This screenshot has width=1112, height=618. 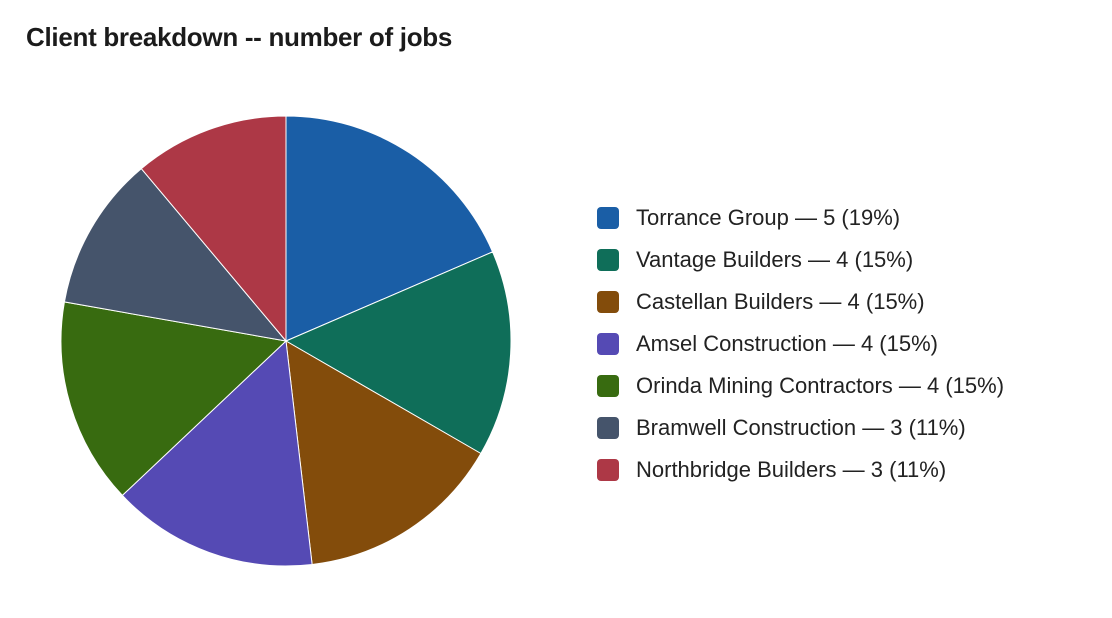 I want to click on pie-slice-bramwell-construction, so click(x=175, y=254).